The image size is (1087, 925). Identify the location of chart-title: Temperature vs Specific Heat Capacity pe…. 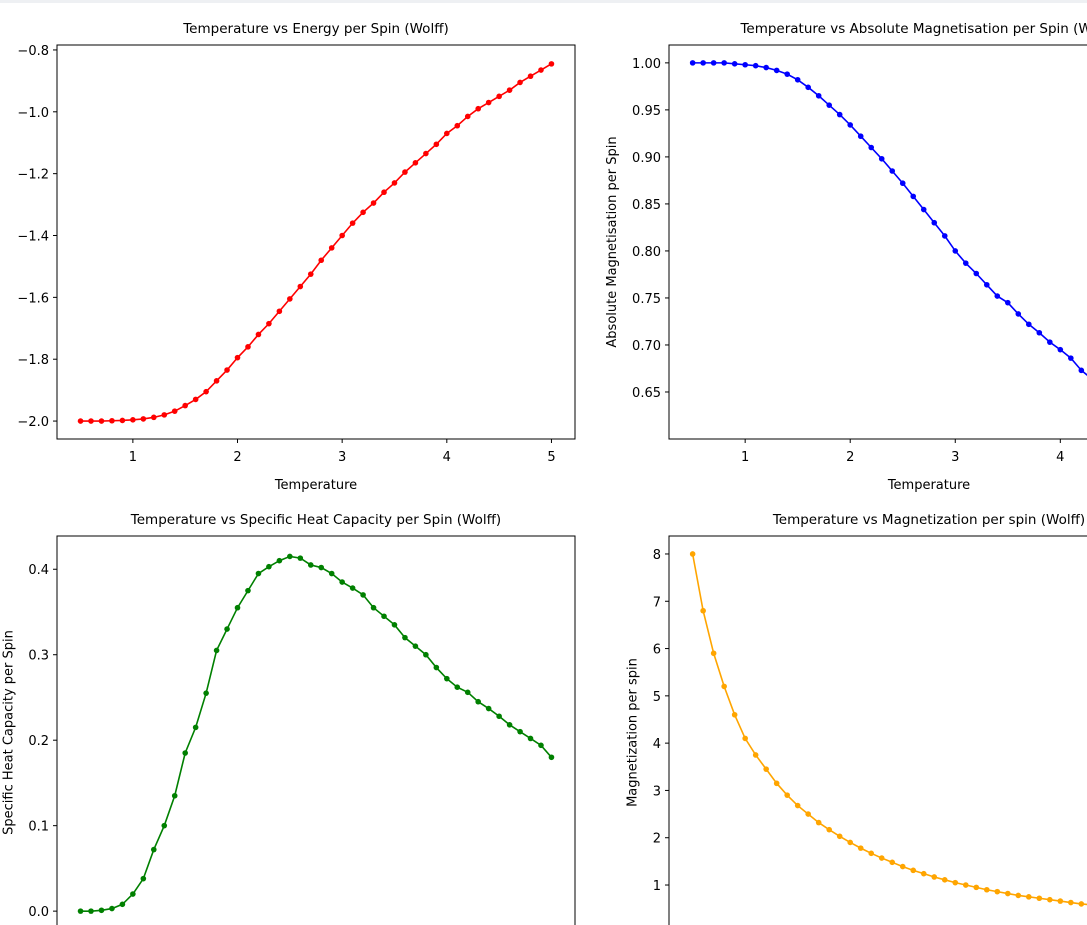
(315, 520).